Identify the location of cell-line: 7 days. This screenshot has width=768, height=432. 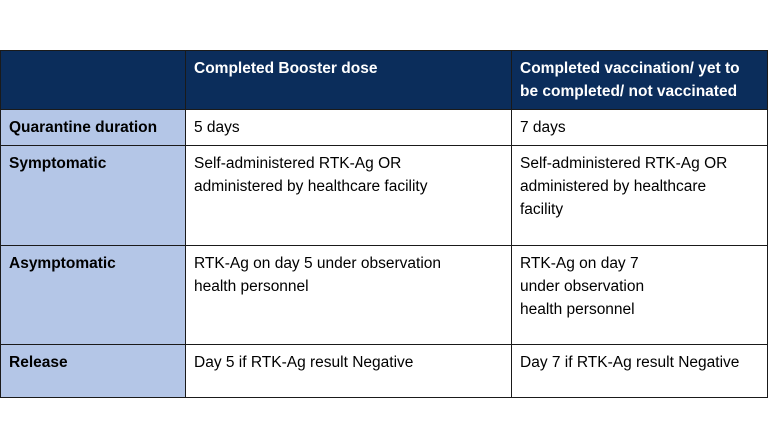
(543, 127).